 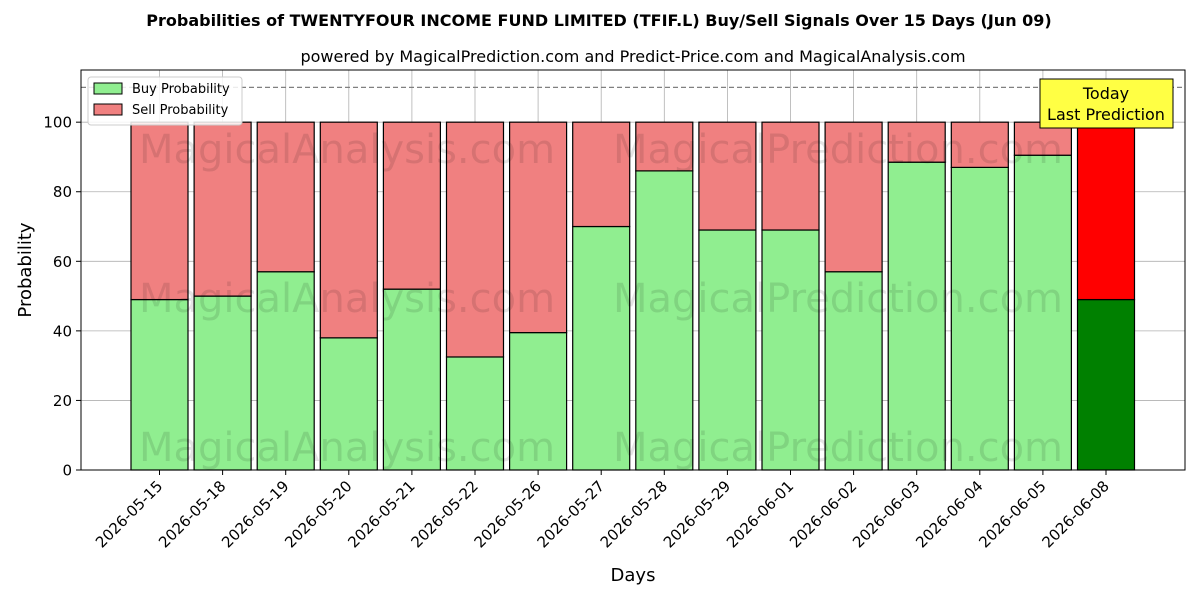 What do you see at coordinates (181, 89) in the screenshot?
I see `legend-label: Buy Probability` at bounding box center [181, 89].